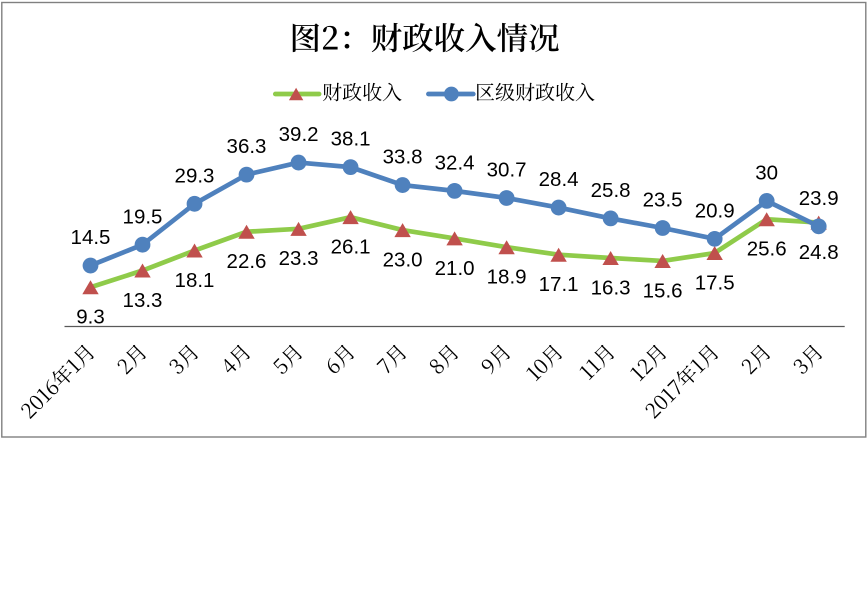 The height and width of the screenshot is (614, 868). Describe the element at coordinates (507, 170) in the screenshot. I see `svg-text: 30.7` at that location.